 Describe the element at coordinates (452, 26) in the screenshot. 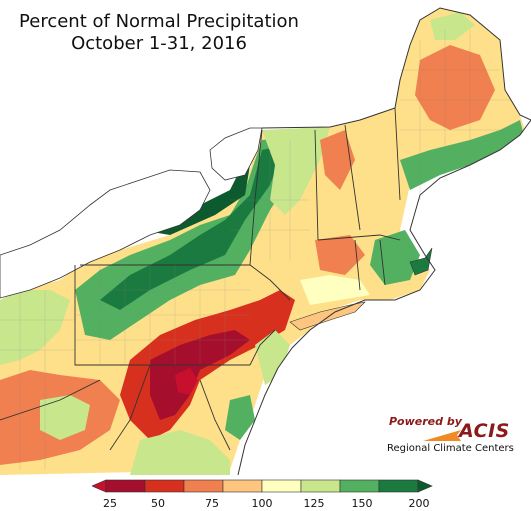

I see `green-north-maine` at that location.